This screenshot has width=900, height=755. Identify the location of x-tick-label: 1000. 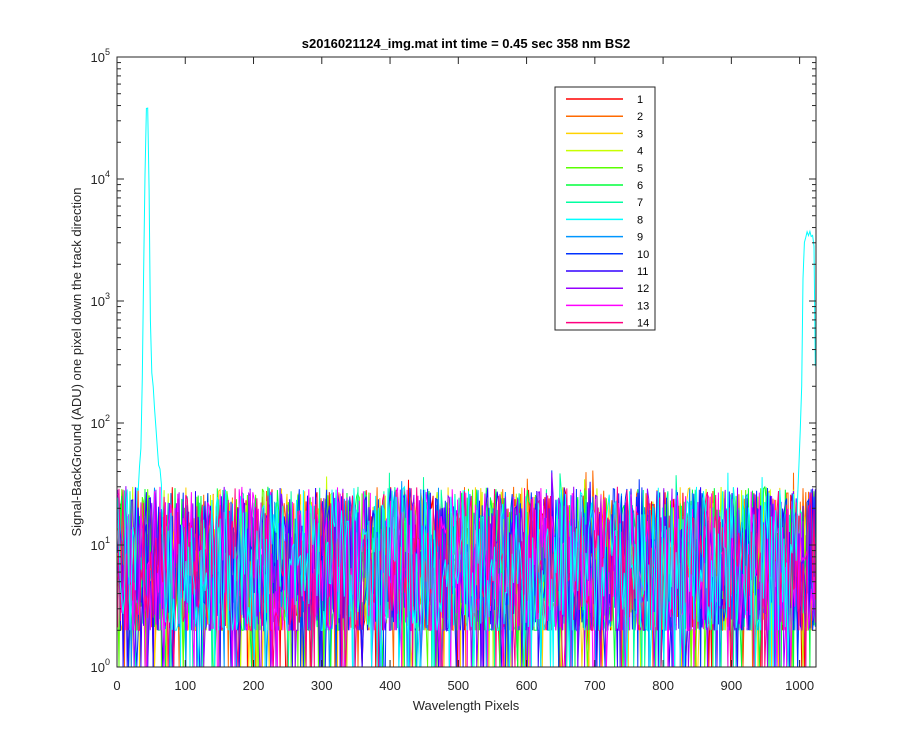
(799, 685).